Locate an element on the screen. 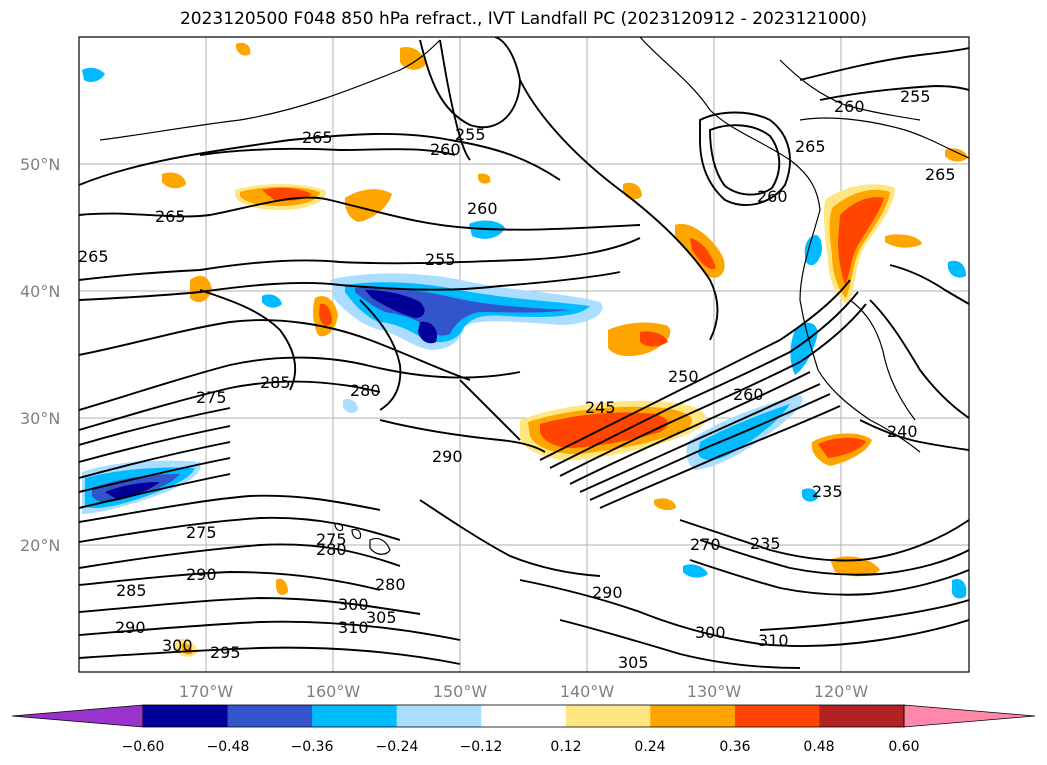 The image size is (1047, 765). colorbar-segments is located at coordinates (523, 716).